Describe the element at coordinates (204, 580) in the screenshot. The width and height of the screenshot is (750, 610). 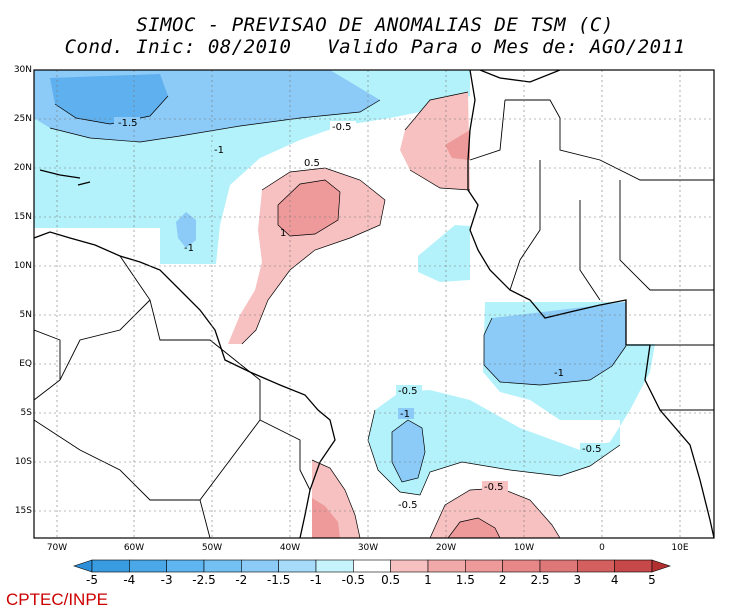
I see `colorbar-label: -2.5` at that location.